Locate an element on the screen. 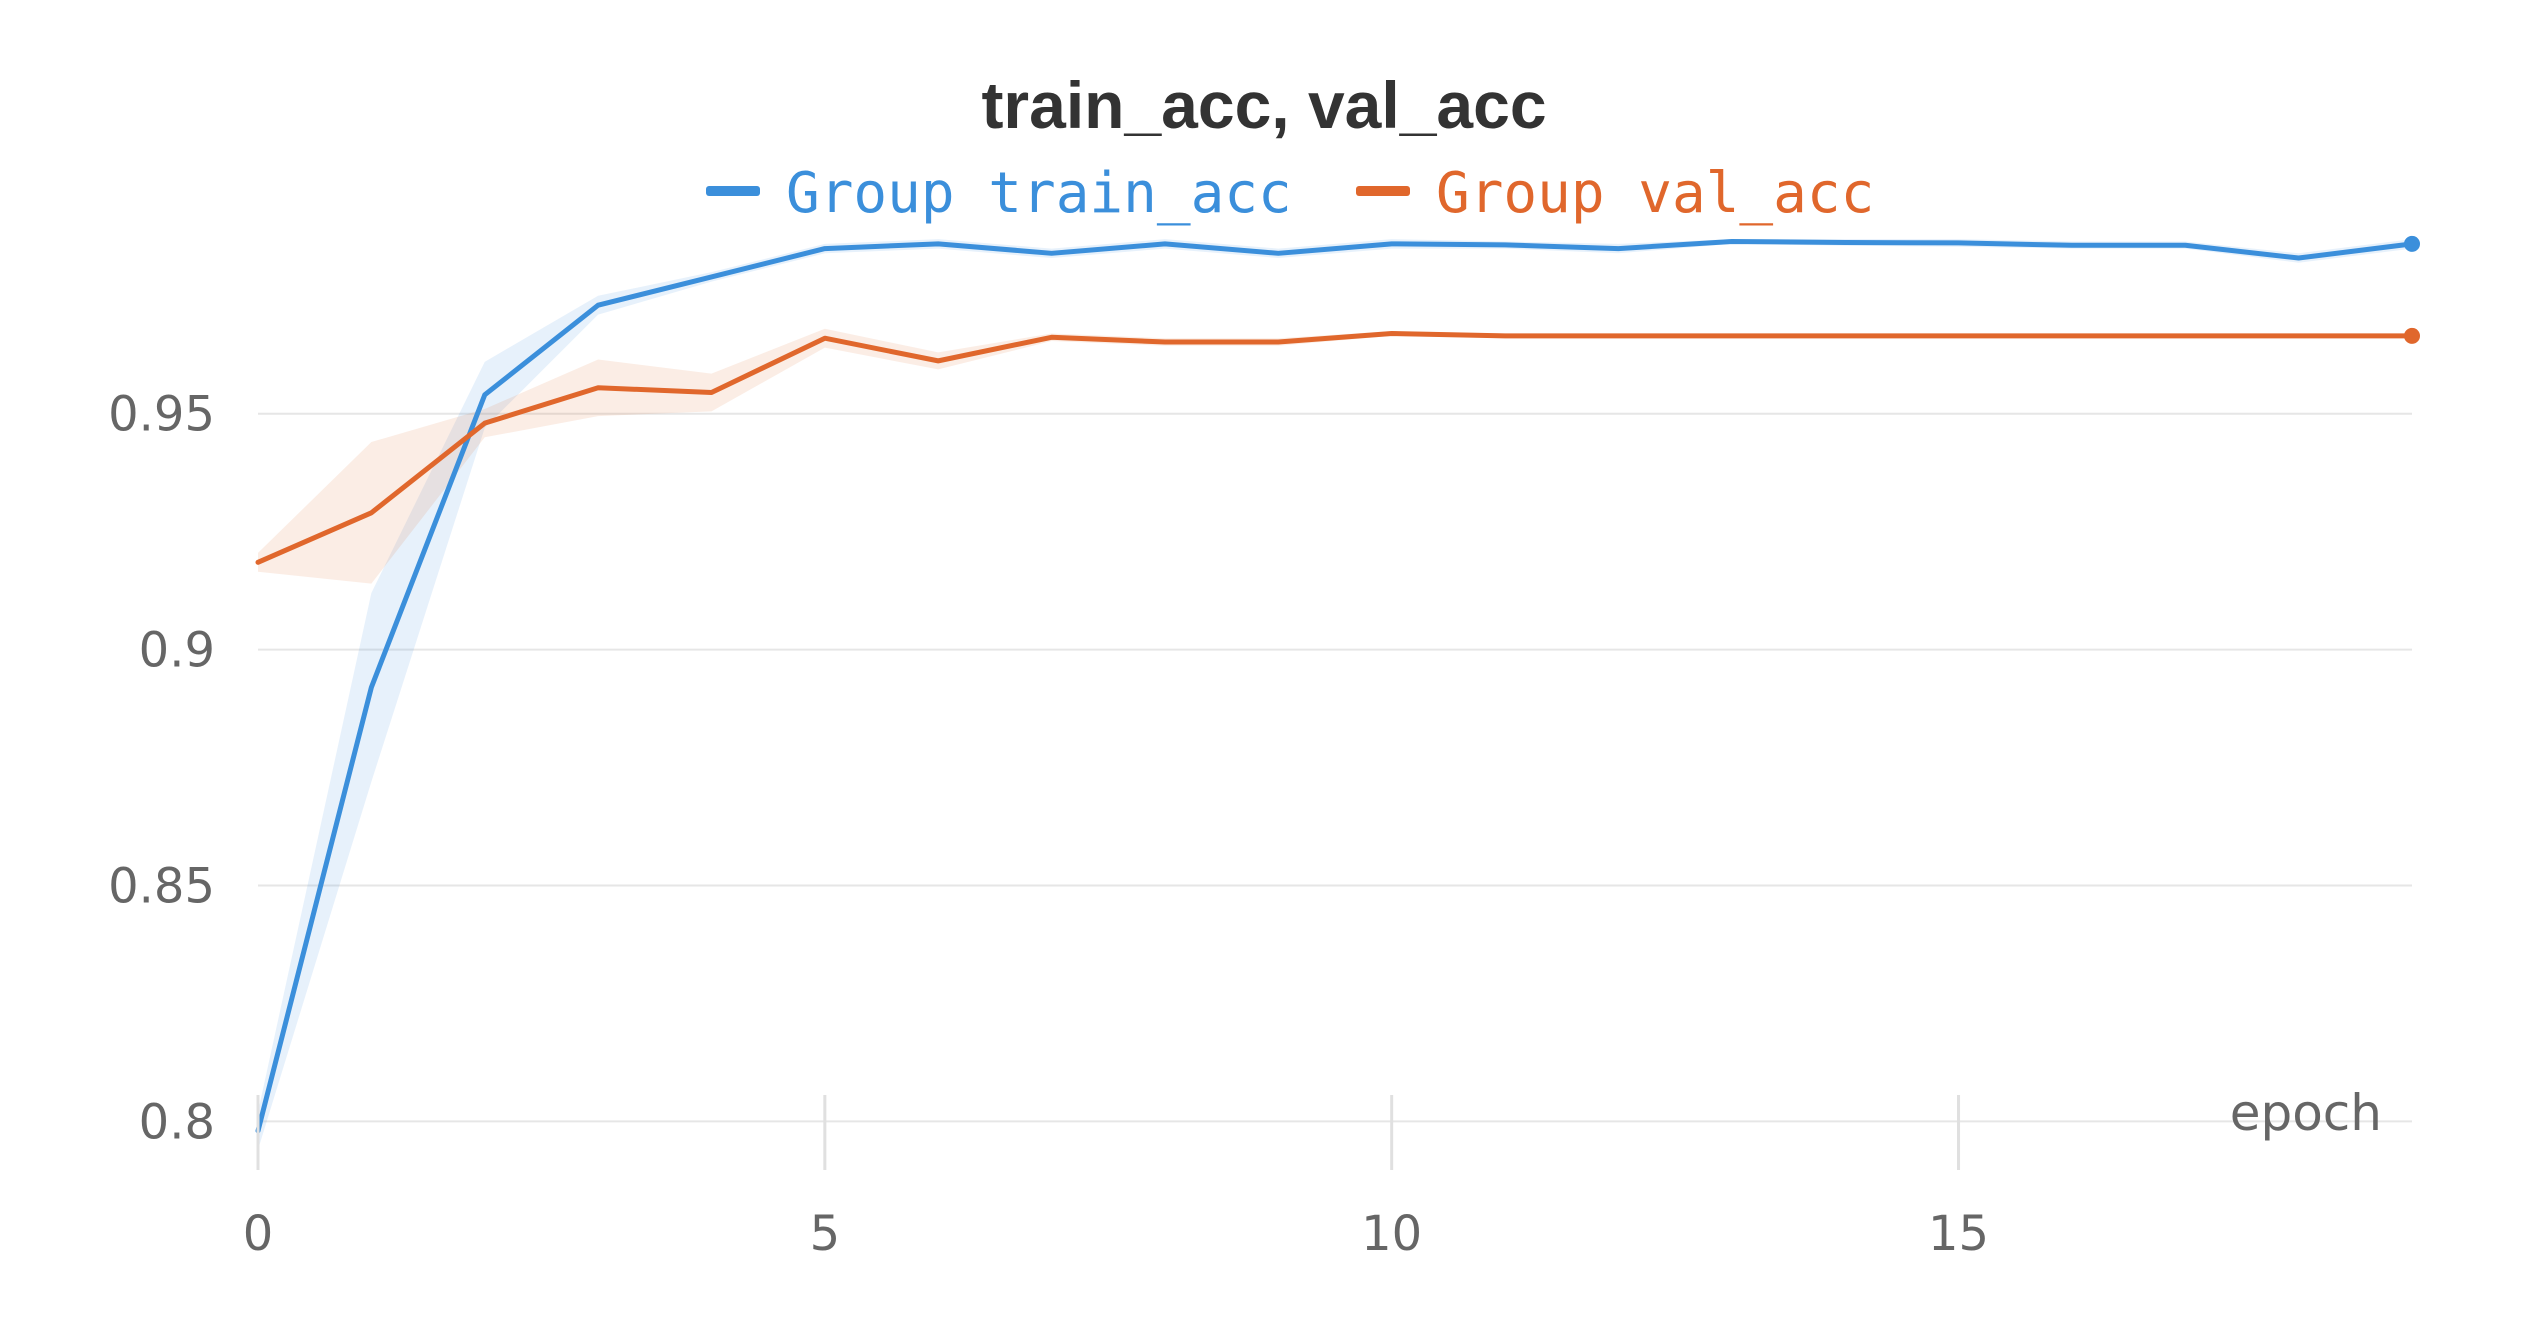 This screenshot has width=2528, height=1328. x-tick-label: 15 is located at coordinates (1958, 1234).